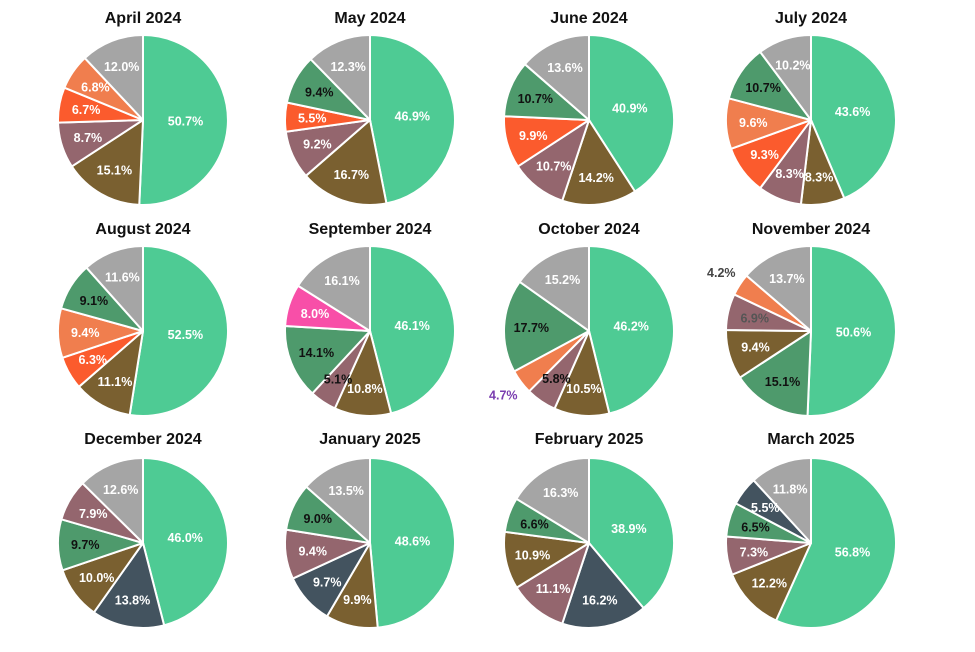 This screenshot has width=975, height=652. Describe the element at coordinates (629, 109) in the screenshot. I see `data-label: 40.9%` at that location.